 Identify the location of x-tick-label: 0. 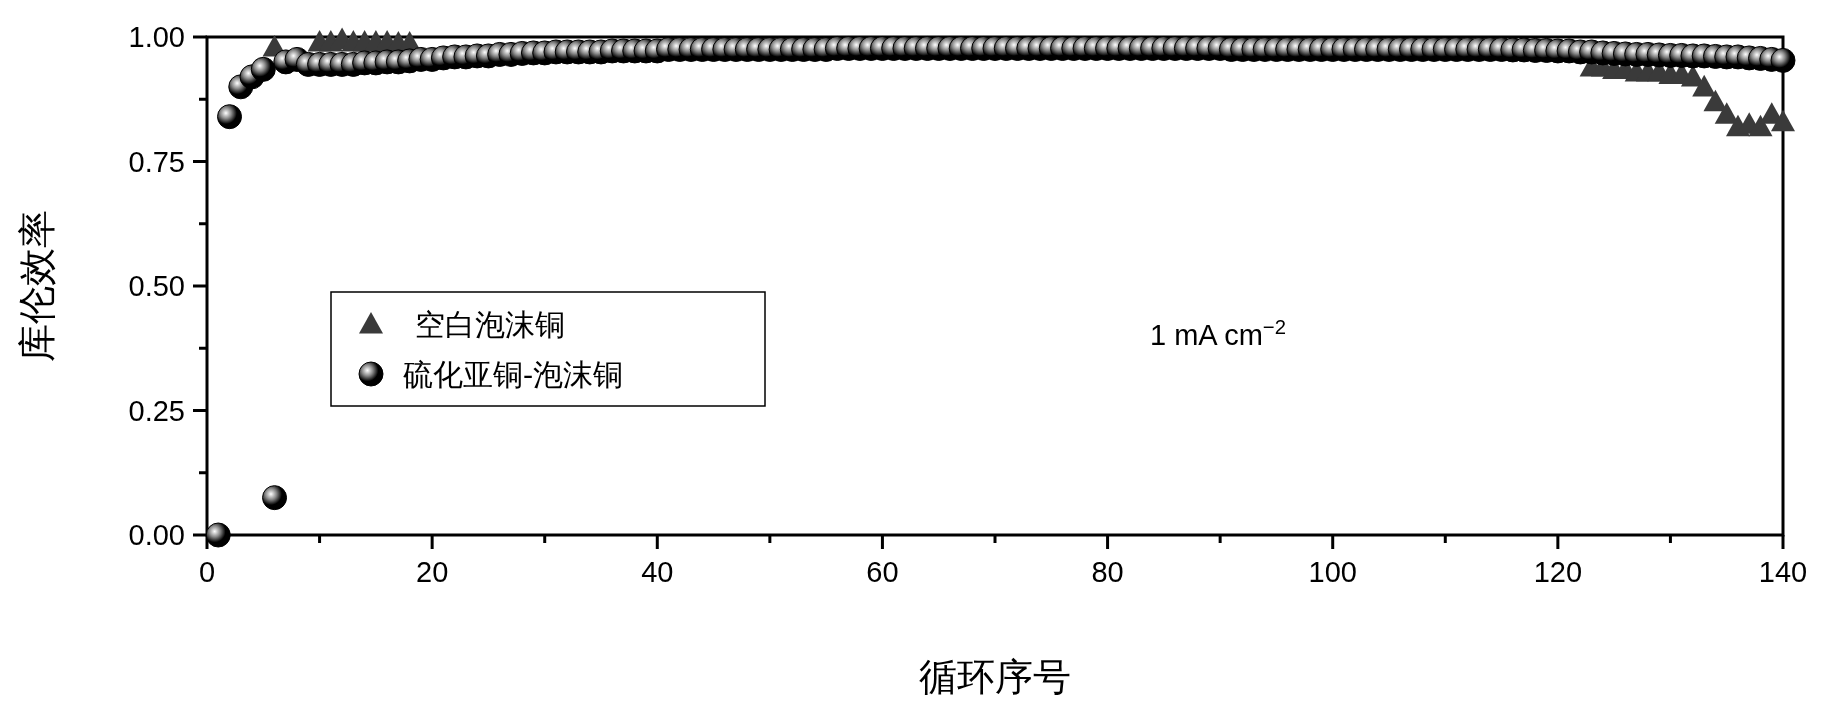
(207, 572).